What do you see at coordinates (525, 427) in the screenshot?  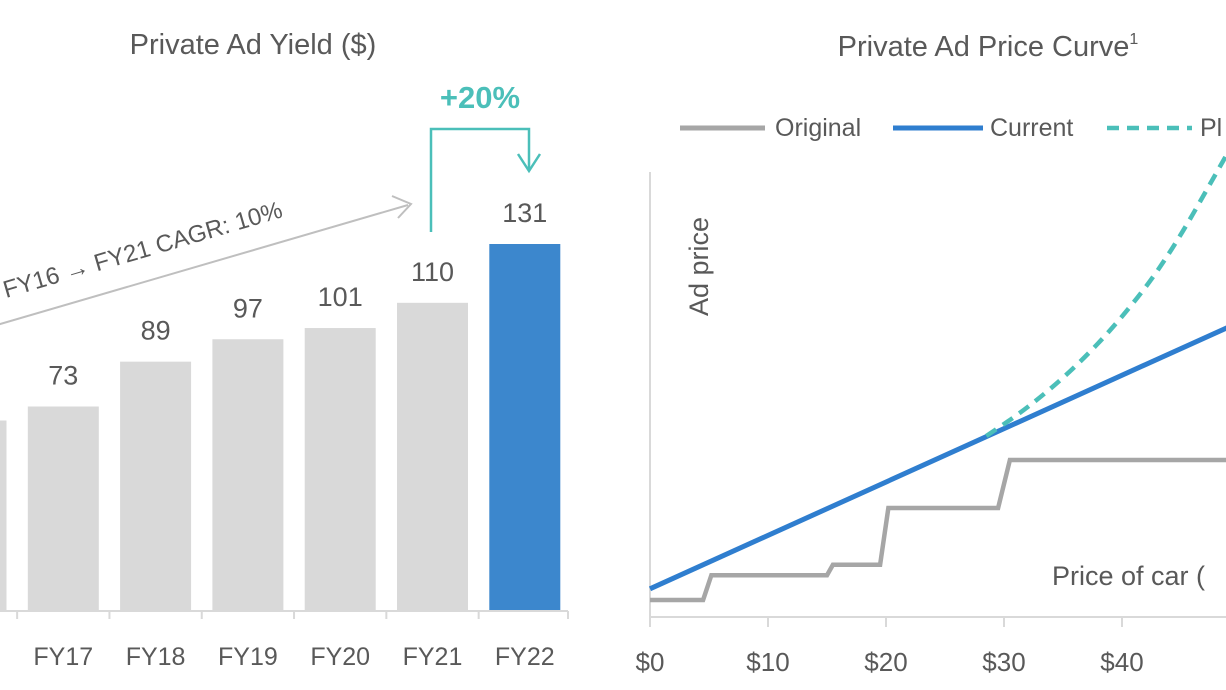 I see `bar-fy22` at bounding box center [525, 427].